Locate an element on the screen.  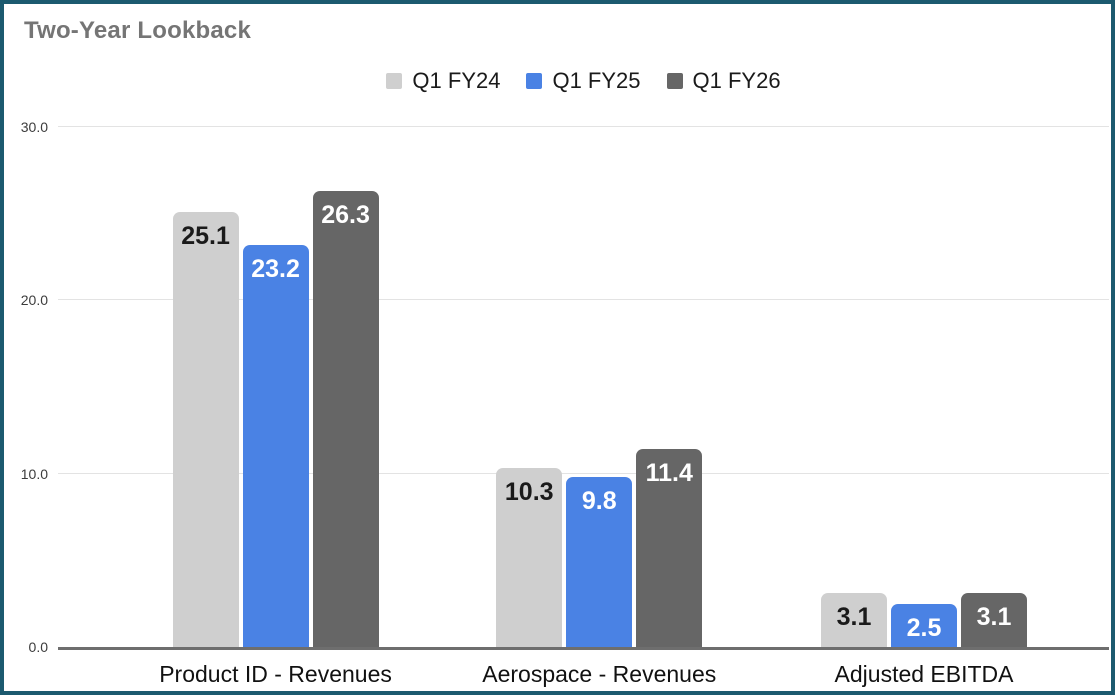
bar-q1-fy25: 2.5 is located at coordinates (924, 625).